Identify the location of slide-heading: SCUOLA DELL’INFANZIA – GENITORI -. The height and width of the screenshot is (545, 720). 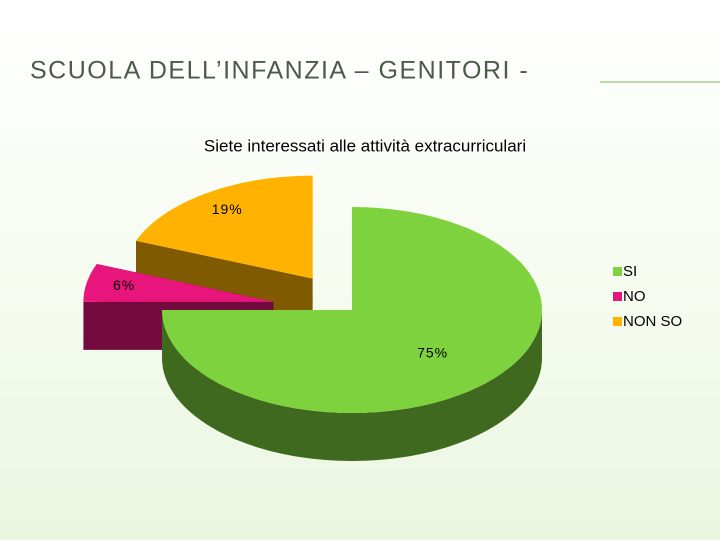
(279, 71).